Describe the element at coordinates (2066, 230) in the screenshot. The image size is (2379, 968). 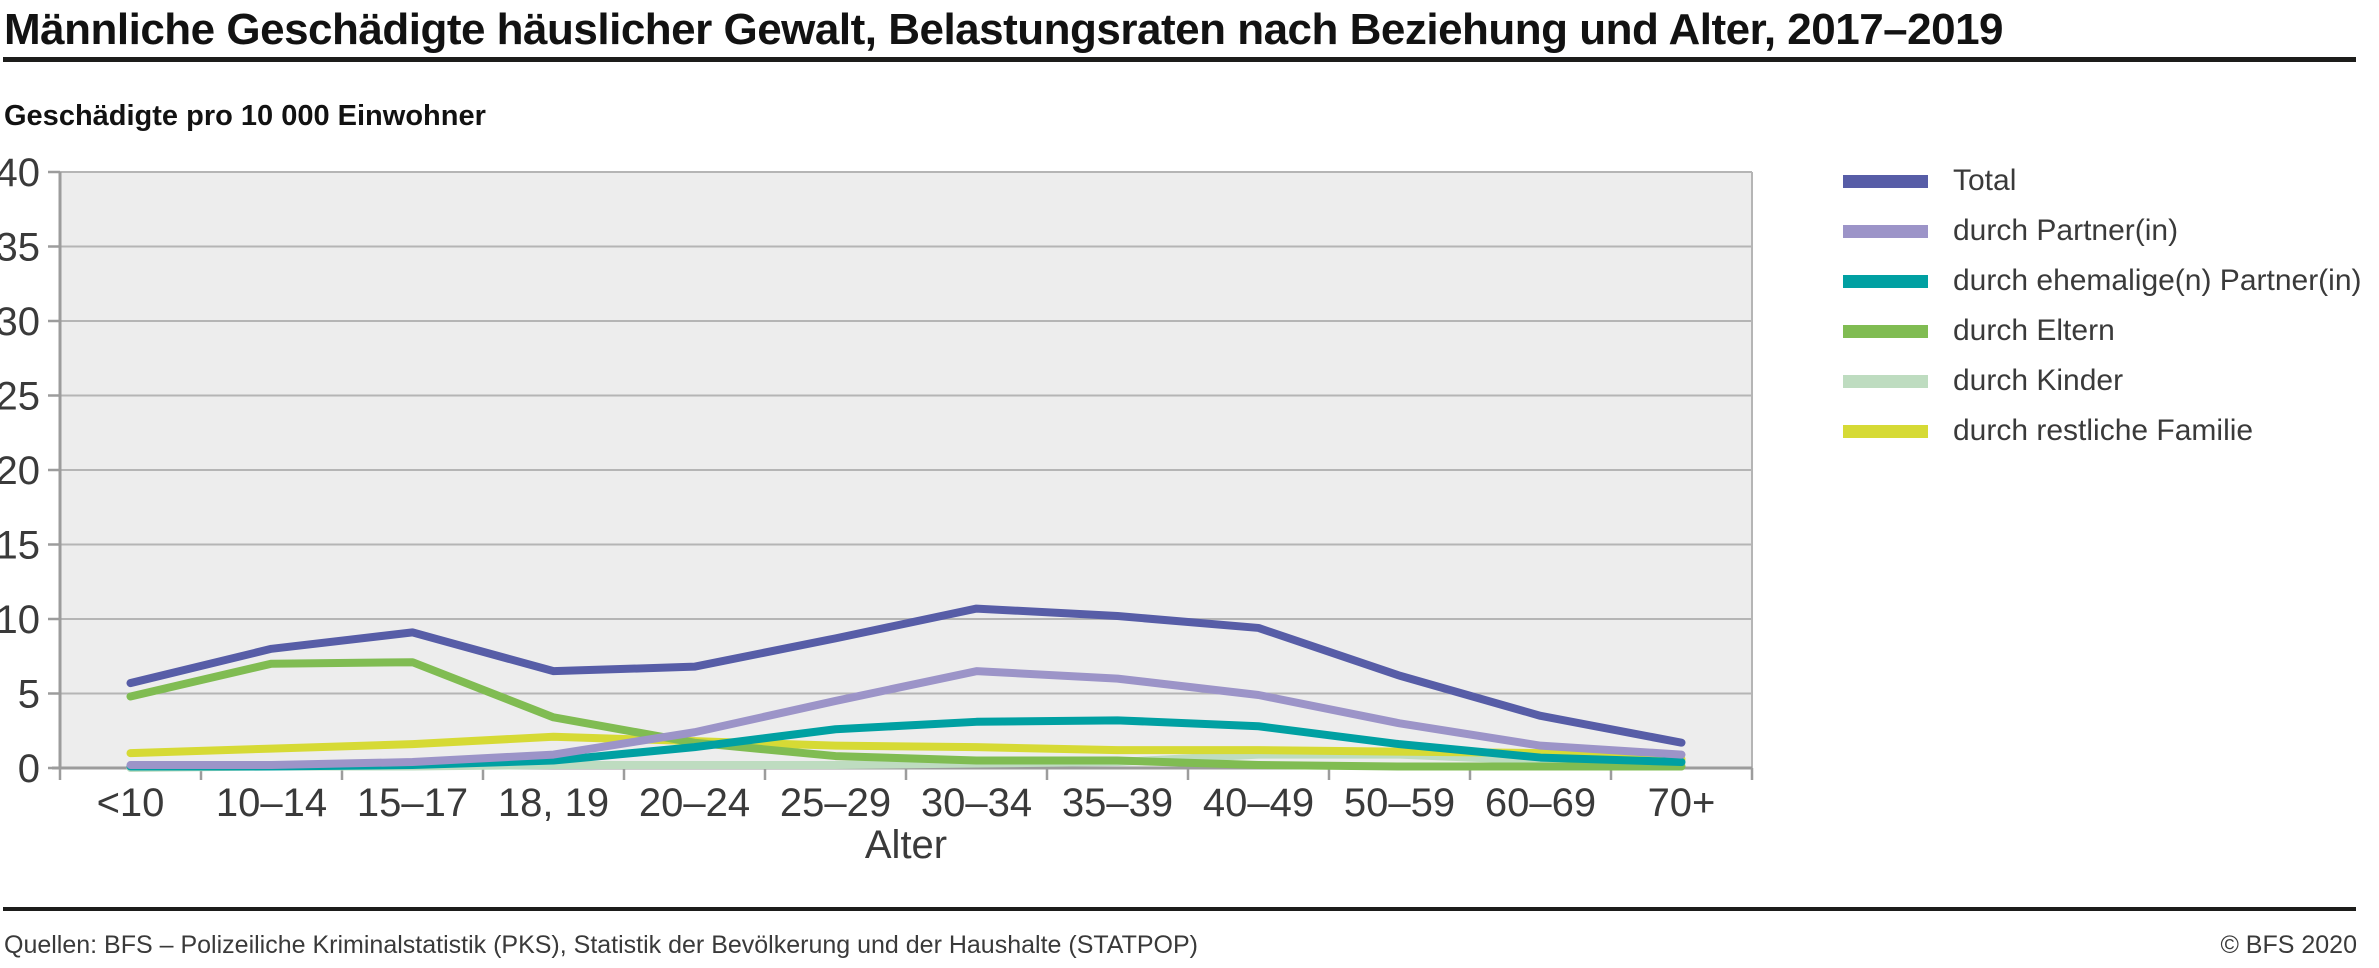
I see `legend-label-durch-partner-in: durch Partner(in)` at that location.